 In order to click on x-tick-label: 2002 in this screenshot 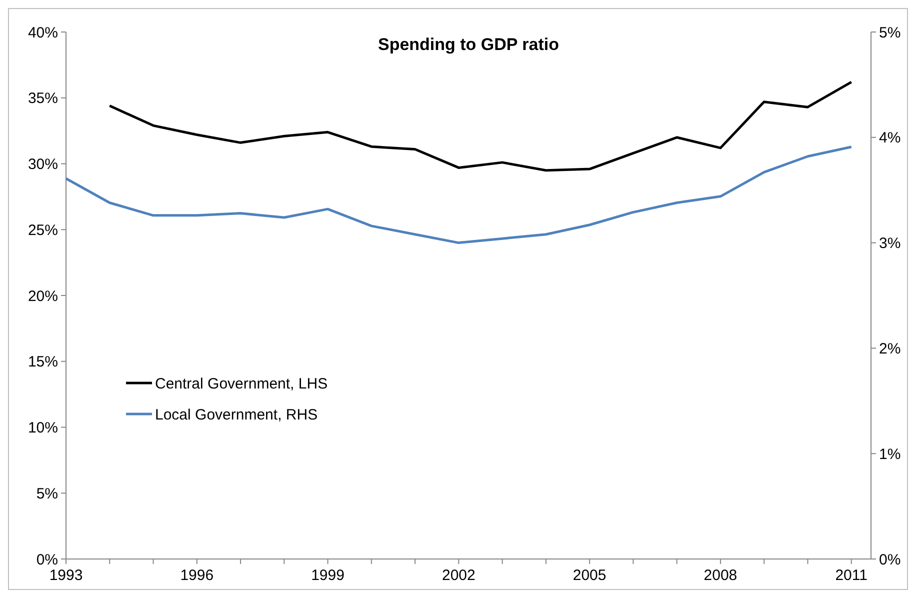, I will do `click(459, 575)`.